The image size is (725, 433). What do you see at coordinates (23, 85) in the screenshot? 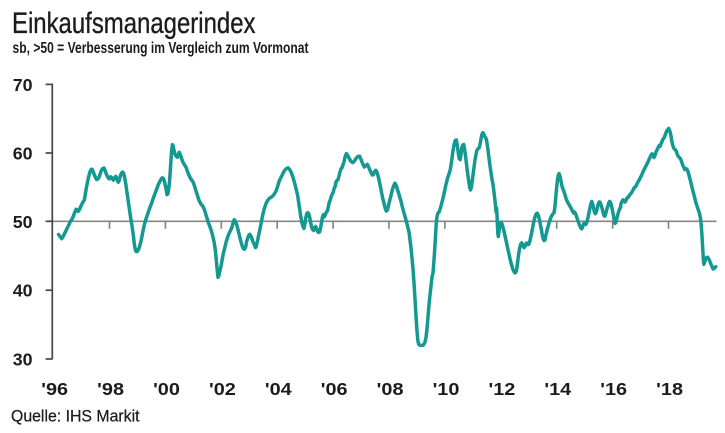
I see `svg-text: 70` at bounding box center [23, 85].